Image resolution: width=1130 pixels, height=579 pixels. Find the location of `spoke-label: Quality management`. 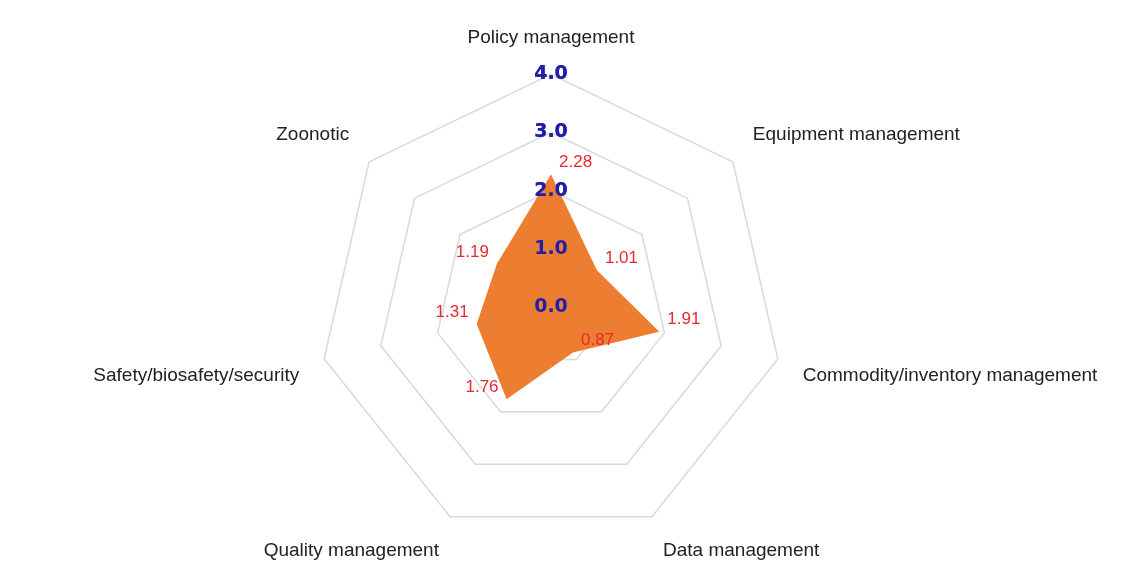

spoke-label: Quality management is located at coordinates (351, 550).